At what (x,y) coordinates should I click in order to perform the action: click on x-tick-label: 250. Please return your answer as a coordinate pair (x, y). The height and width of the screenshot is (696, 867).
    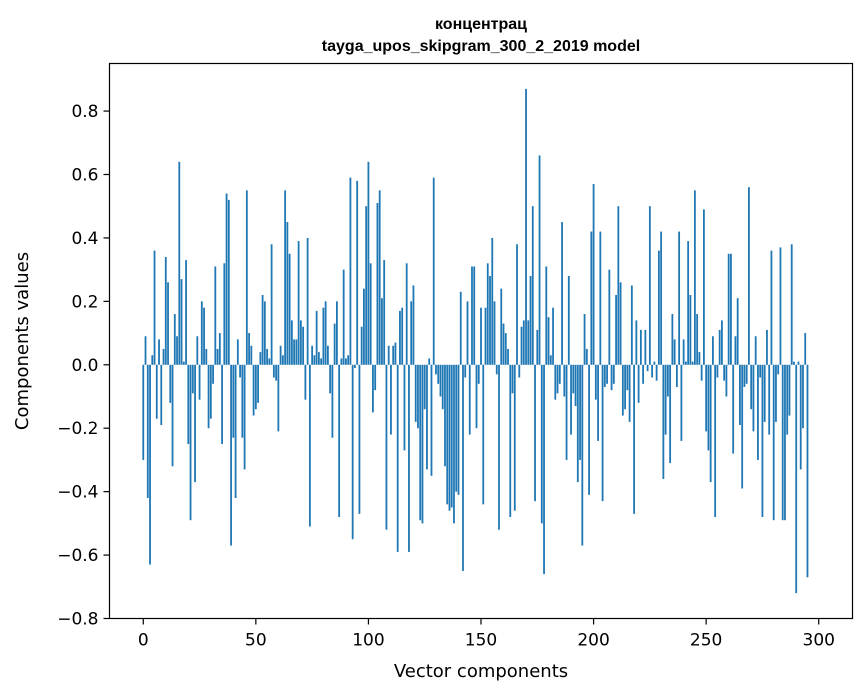
    Looking at the image, I should click on (706, 641).